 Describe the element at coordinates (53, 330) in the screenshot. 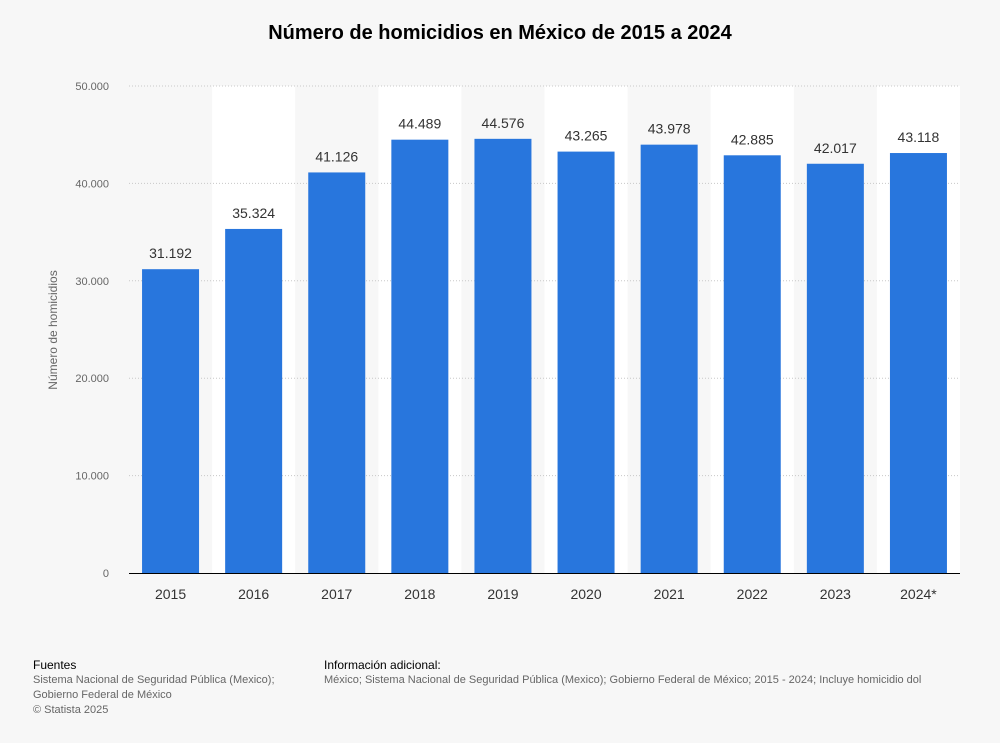

I see `y-axis-label: Número de homicidios` at that location.